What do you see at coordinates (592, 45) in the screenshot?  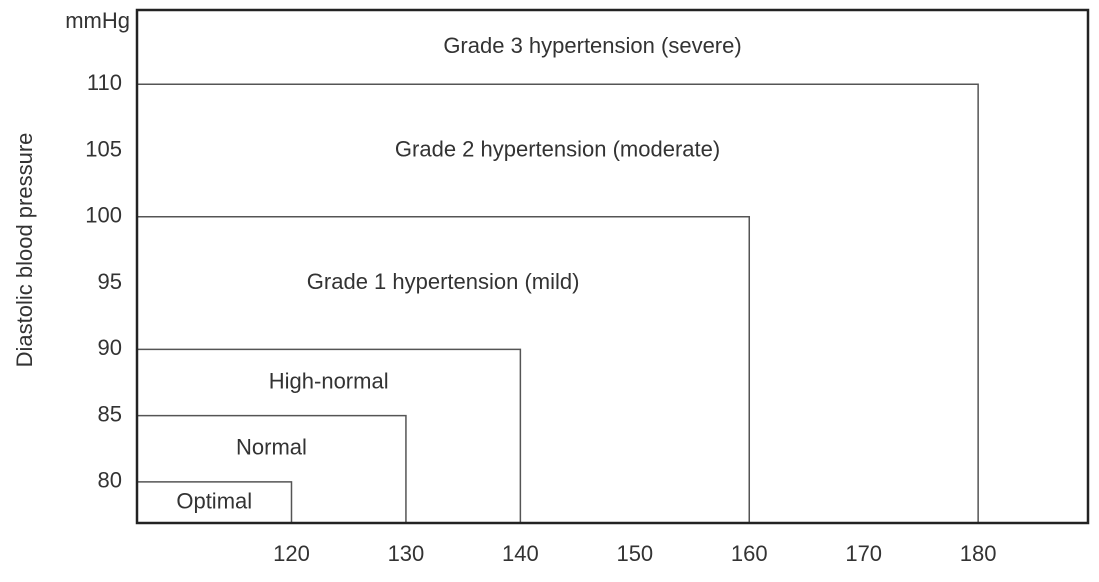 I see `region-label: Grade 3 hypertension (severe)` at bounding box center [592, 45].